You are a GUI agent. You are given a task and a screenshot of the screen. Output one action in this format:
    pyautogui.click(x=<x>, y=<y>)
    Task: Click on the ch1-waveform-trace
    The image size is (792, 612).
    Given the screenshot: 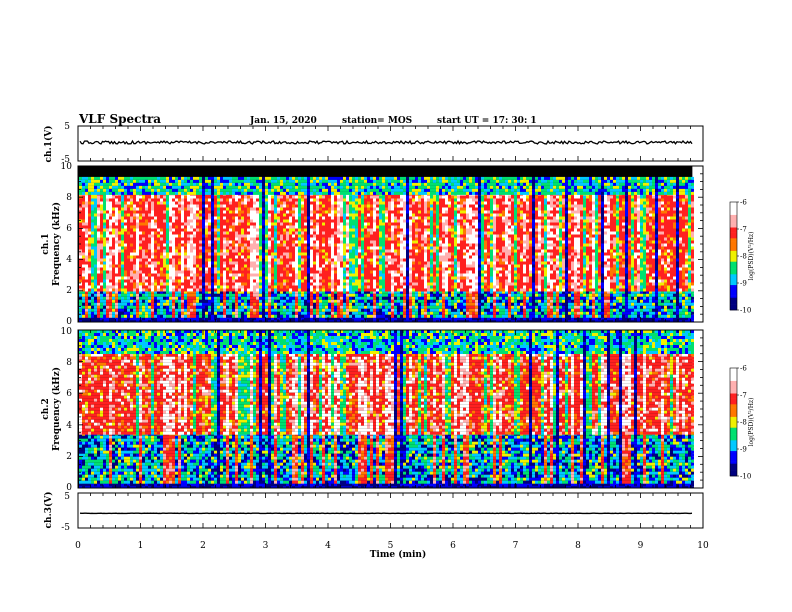 What is the action you would take?
    pyautogui.click(x=386, y=142)
    